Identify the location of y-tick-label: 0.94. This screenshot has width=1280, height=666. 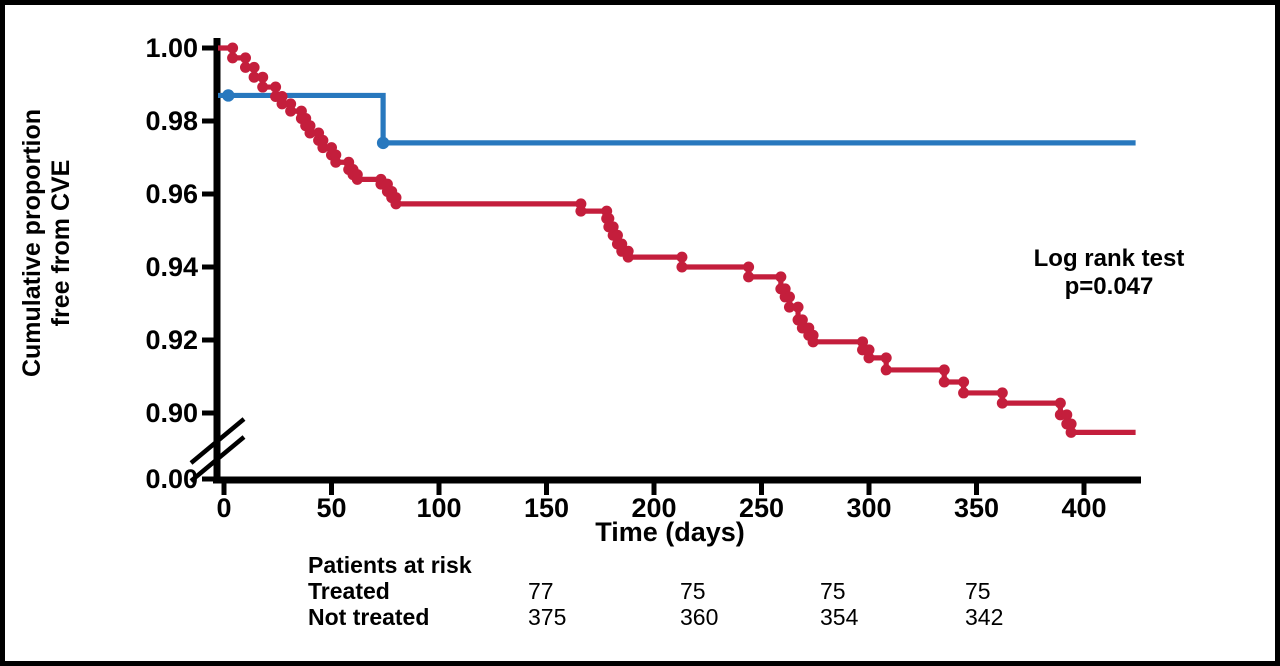
(171, 267).